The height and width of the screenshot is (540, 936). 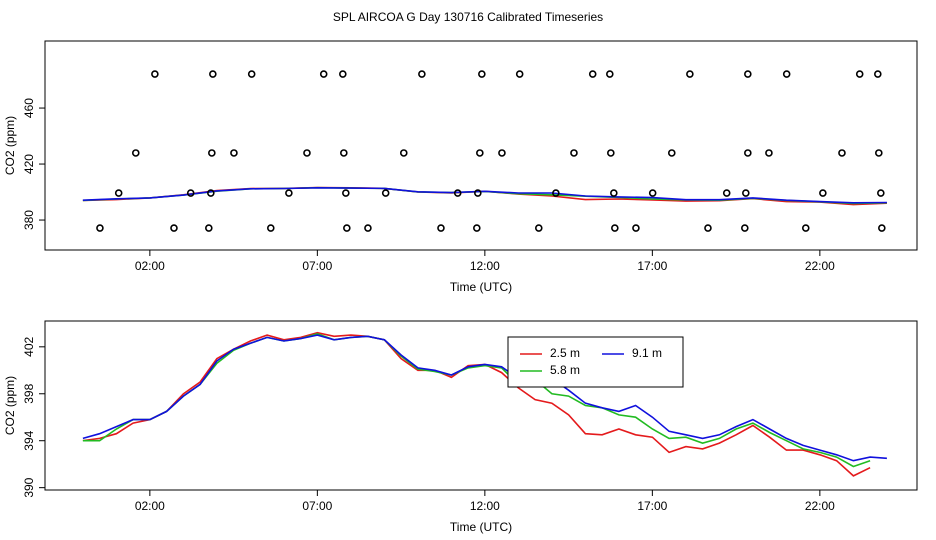 What do you see at coordinates (29, 487) in the screenshot?
I see `y-tick-label: 390` at bounding box center [29, 487].